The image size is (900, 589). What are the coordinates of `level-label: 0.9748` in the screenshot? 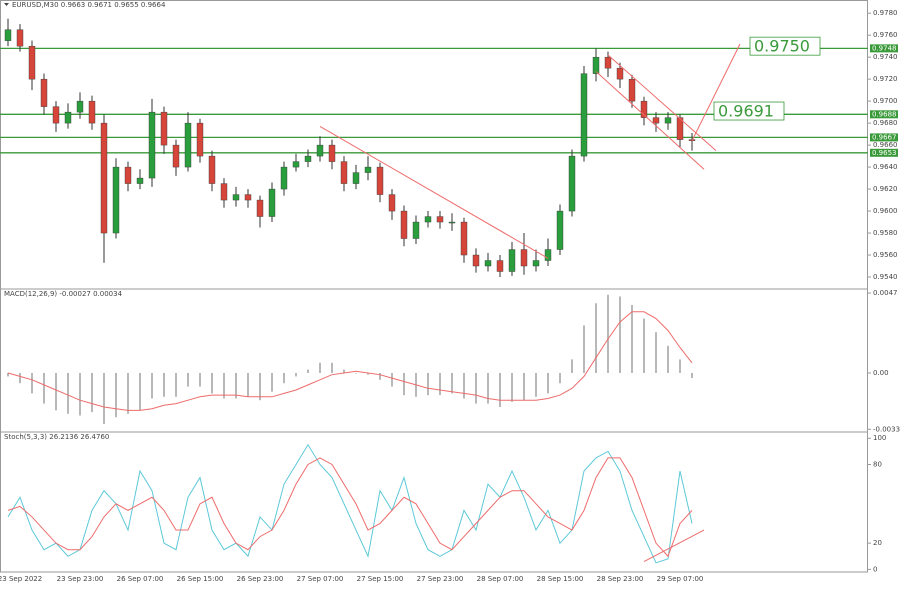 It's located at (884, 48).